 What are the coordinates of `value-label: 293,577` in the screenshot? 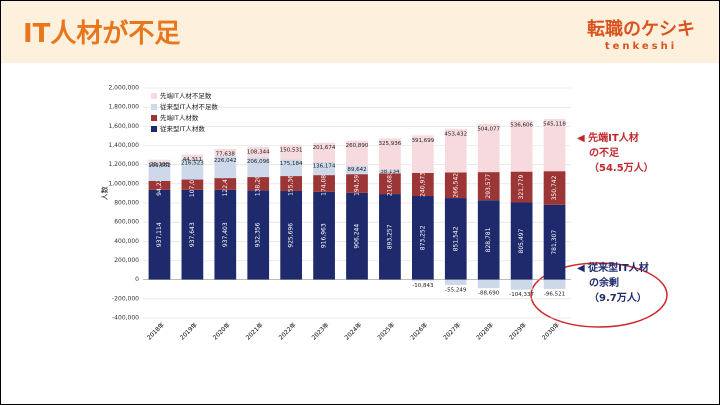 It's located at (488, 186).